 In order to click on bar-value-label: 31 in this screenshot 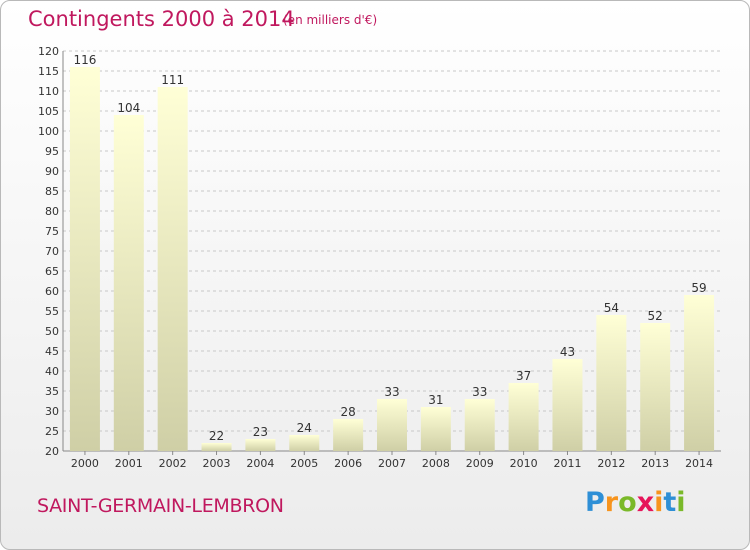, I will do `click(435, 400)`.